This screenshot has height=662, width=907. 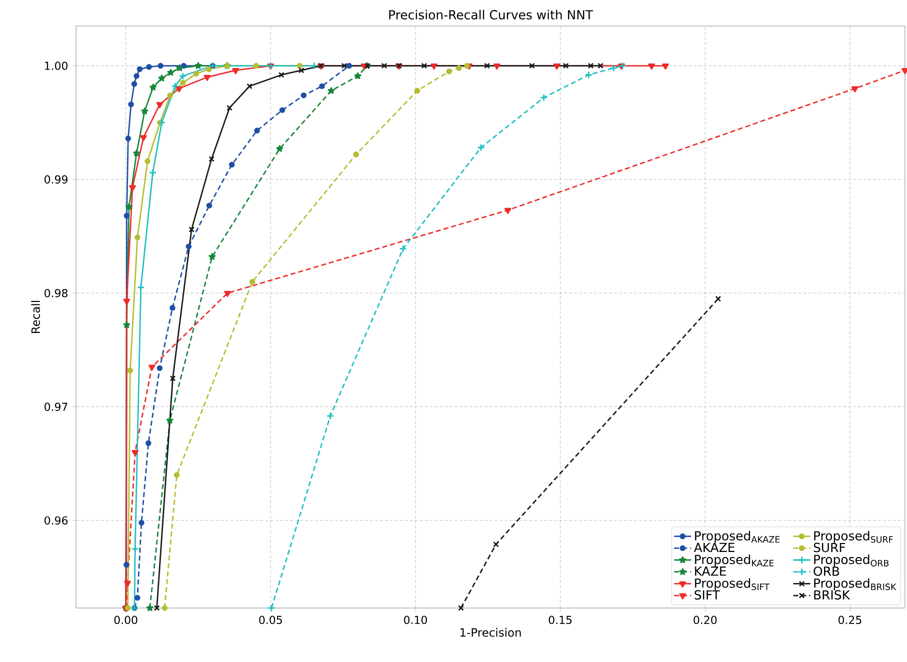 What do you see at coordinates (560, 620) in the screenshot?
I see `x-tick-label: 0.15` at bounding box center [560, 620].